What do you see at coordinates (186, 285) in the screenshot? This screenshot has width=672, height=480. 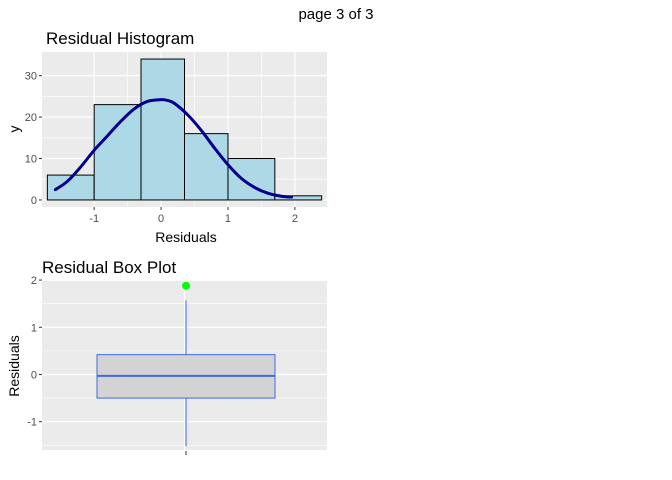 I see `outlier-point` at bounding box center [186, 285].